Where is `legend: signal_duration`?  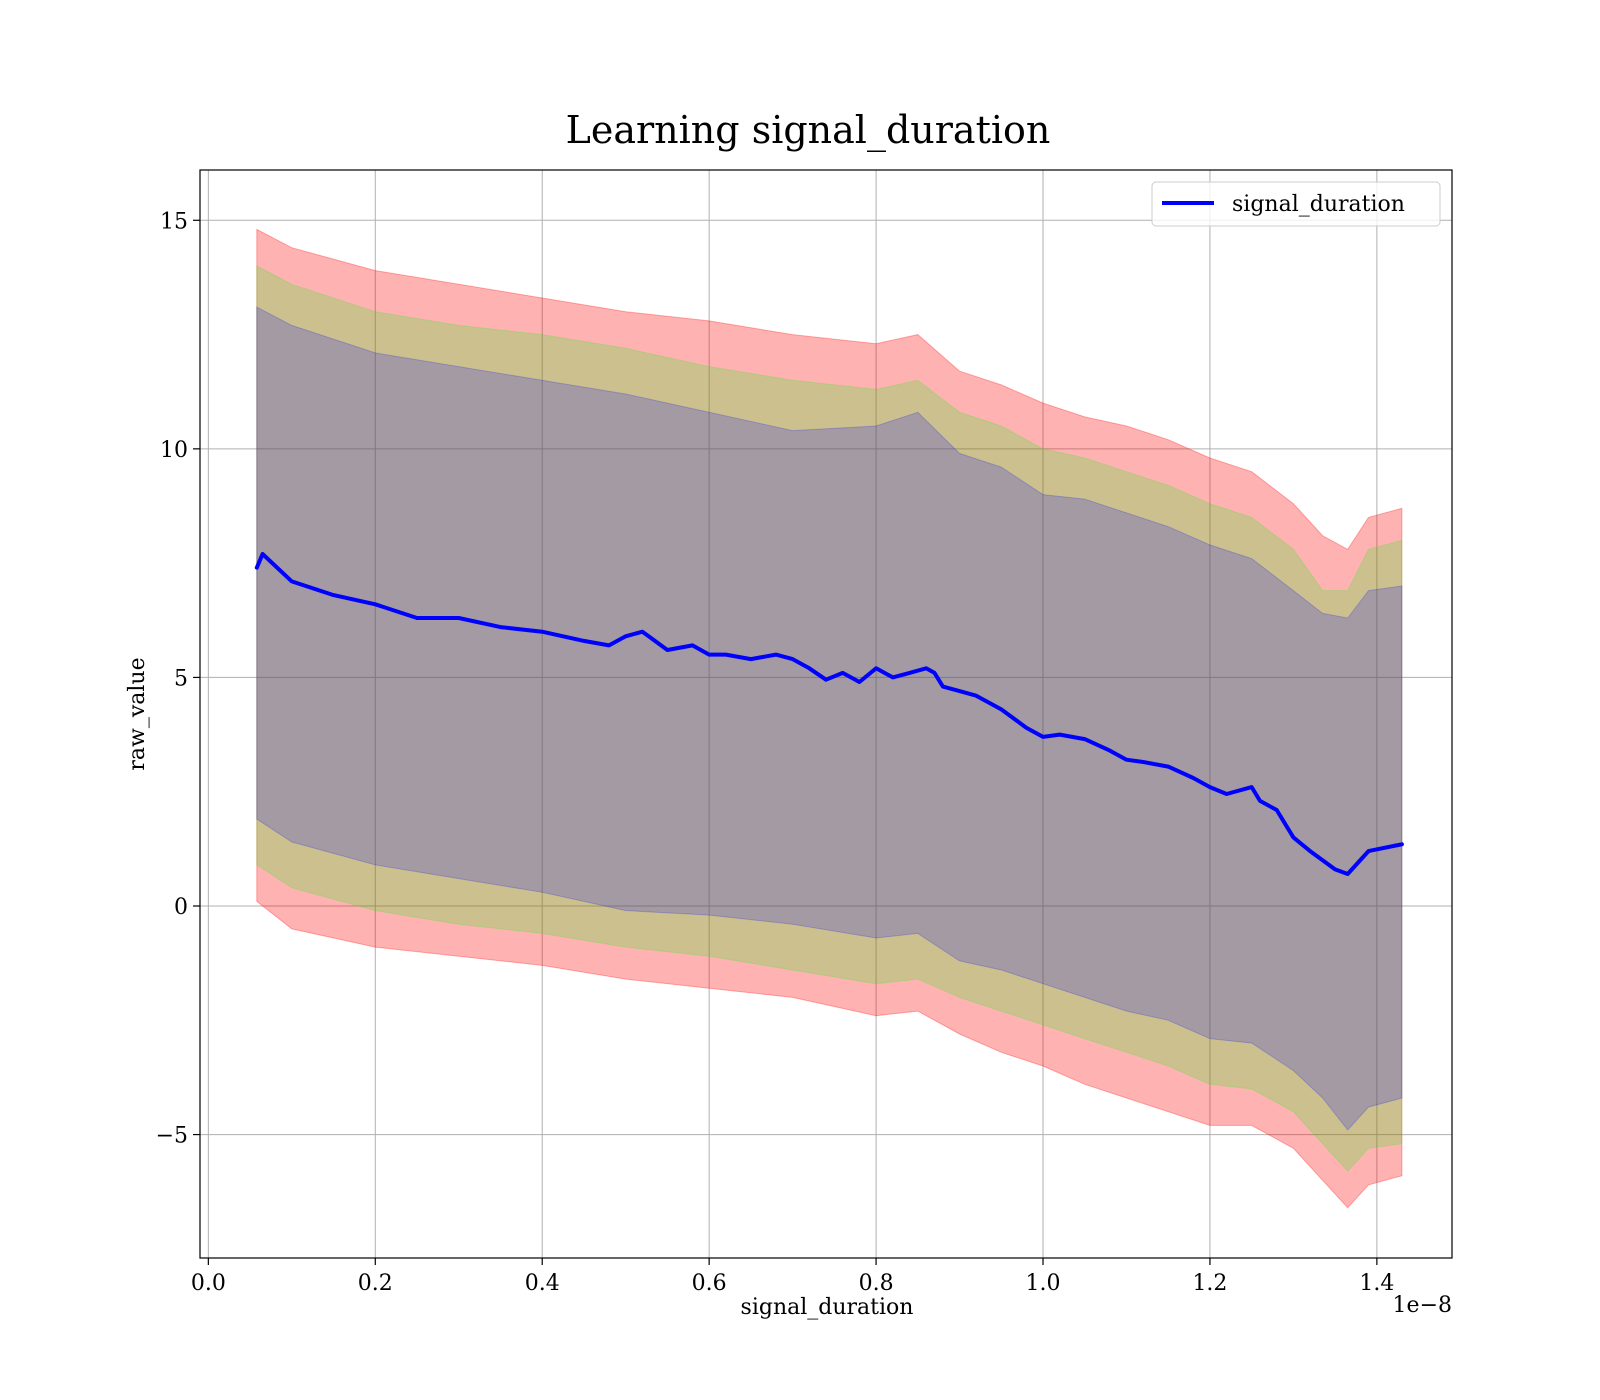 legend: signal_duration is located at coordinates (1296, 204).